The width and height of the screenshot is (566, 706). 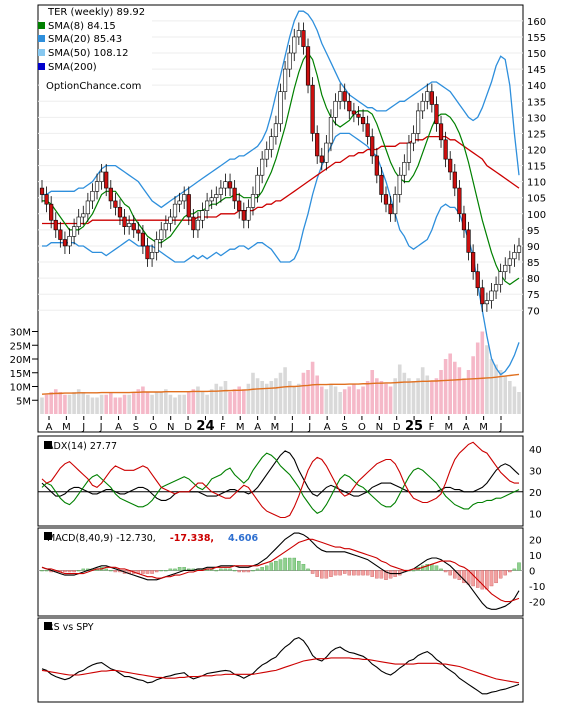 I want to click on price-tick-label: 90, so click(x=533, y=247).